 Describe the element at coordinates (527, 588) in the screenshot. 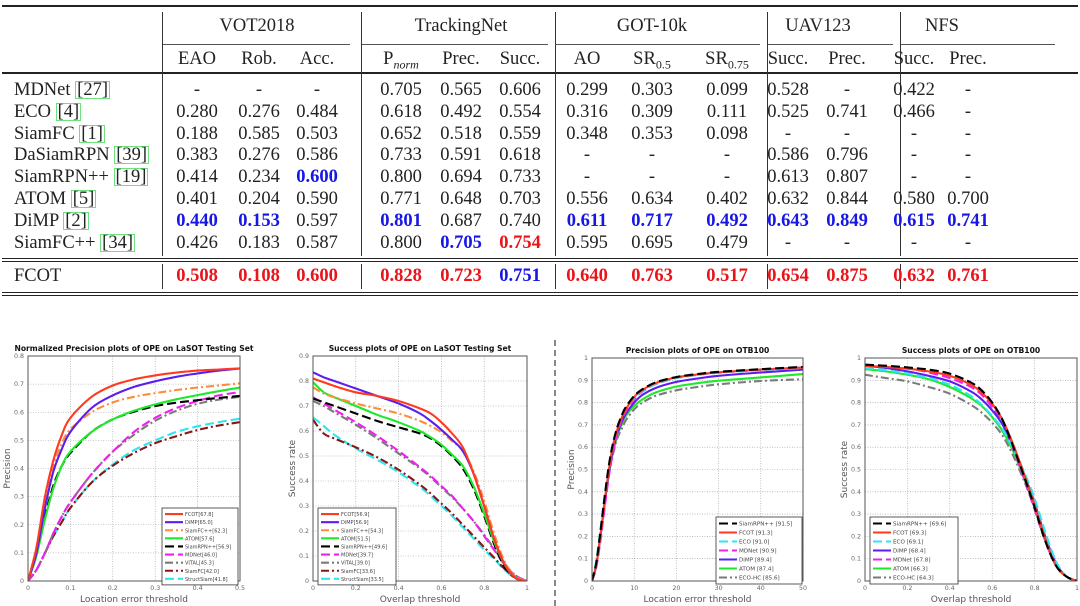

I see `x-tick-label: 1` at that location.